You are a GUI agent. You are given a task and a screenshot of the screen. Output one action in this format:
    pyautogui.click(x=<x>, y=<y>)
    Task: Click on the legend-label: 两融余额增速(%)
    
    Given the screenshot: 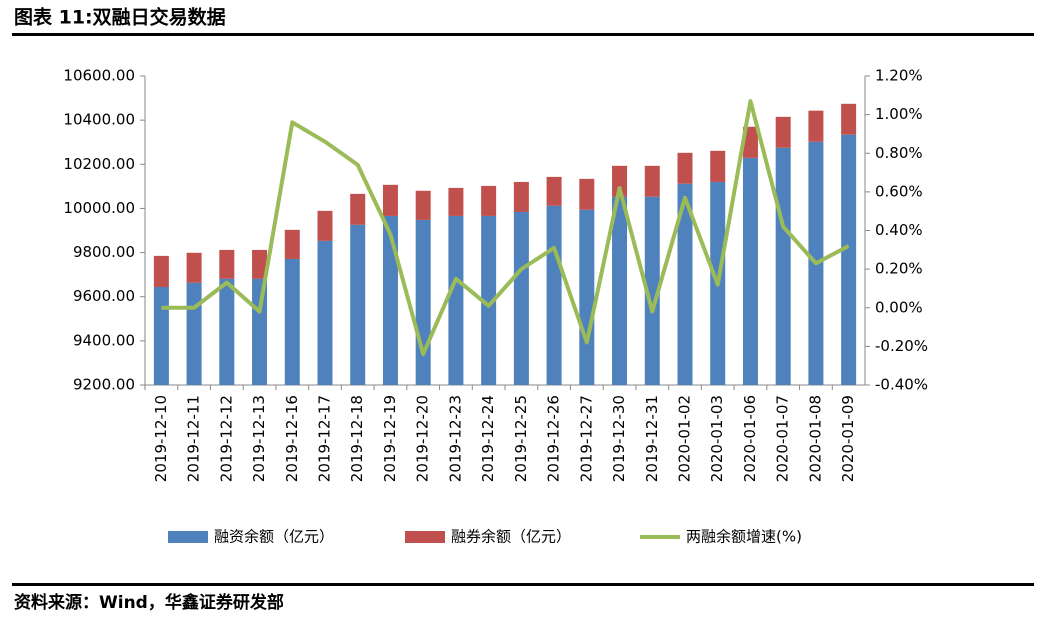 What is the action you would take?
    pyautogui.click(x=744, y=537)
    